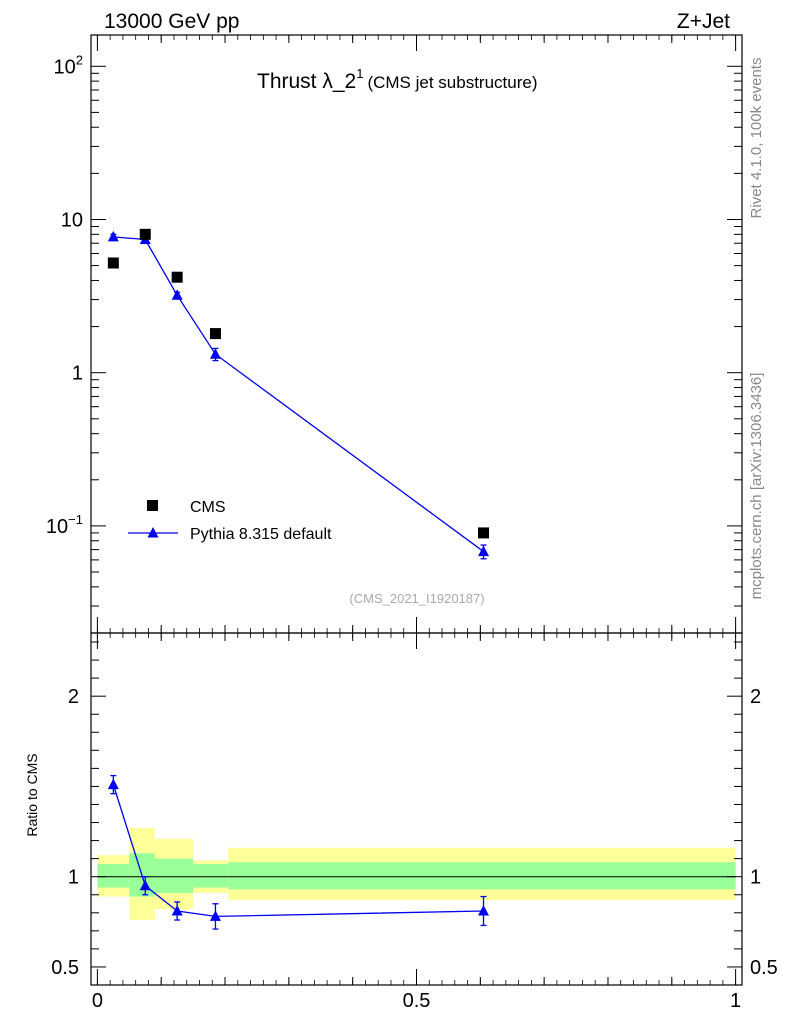 Image resolution: width=786 pixels, height=1024 pixels. What do you see at coordinates (72, 220) in the screenshot?
I see `y-tick-label: 10` at bounding box center [72, 220].